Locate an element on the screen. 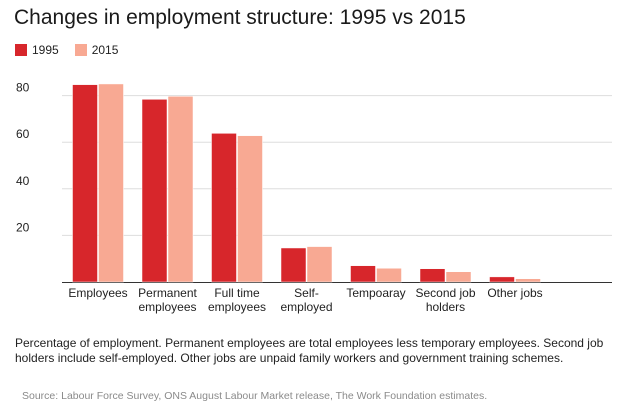  bar-second-job-holders-1995 is located at coordinates (432, 275).